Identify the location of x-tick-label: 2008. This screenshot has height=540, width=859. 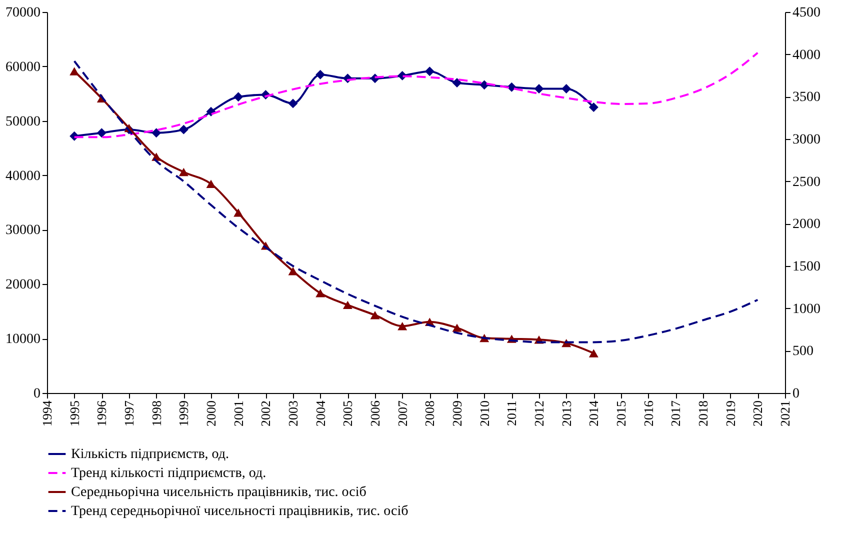
(430, 413).